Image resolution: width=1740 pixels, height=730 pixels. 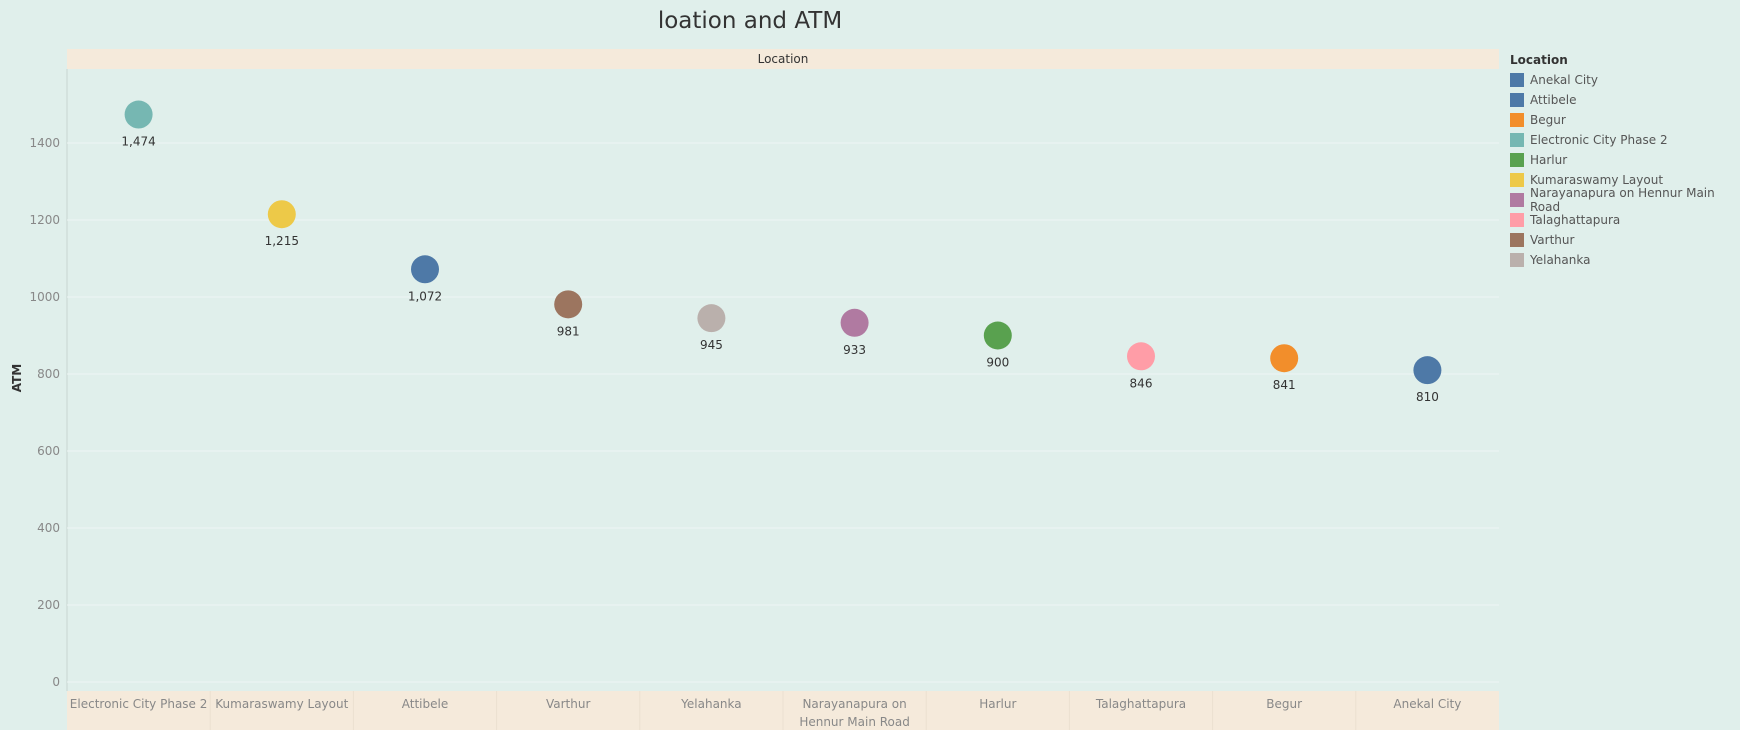 What do you see at coordinates (138, 142) in the screenshot?
I see `data-label: 1,474` at bounding box center [138, 142].